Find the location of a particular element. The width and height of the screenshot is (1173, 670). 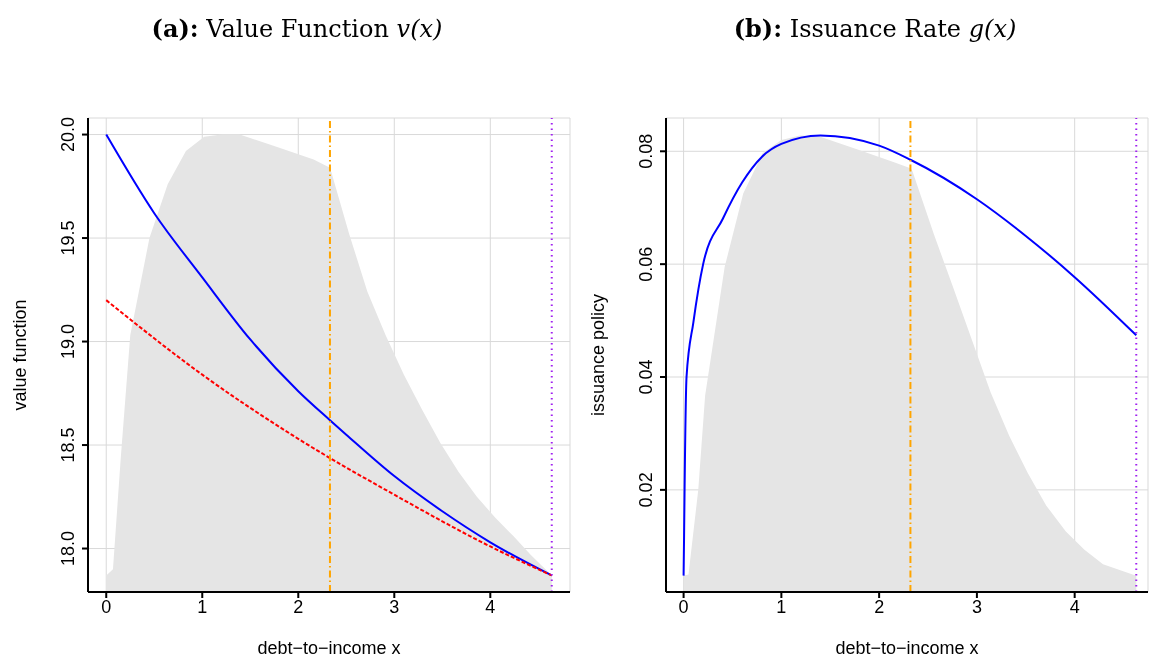

y-tick-label: 18.5 is located at coordinates (68, 445).